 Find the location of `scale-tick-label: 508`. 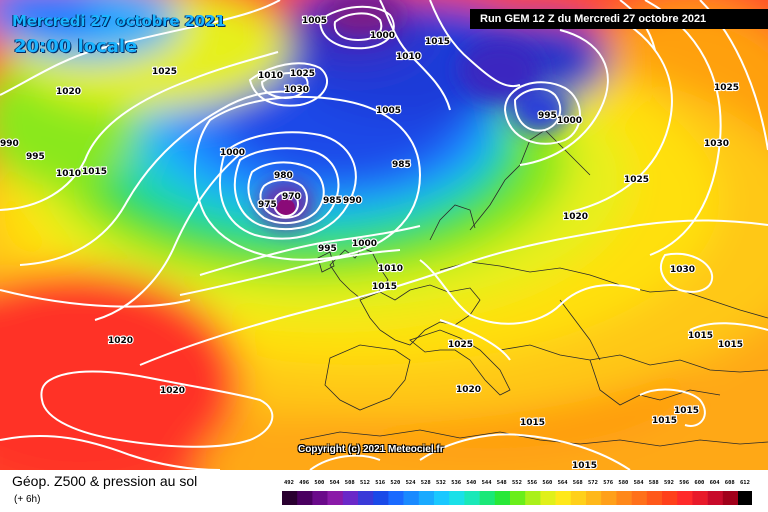

scale-tick-label: 508 is located at coordinates (350, 483).